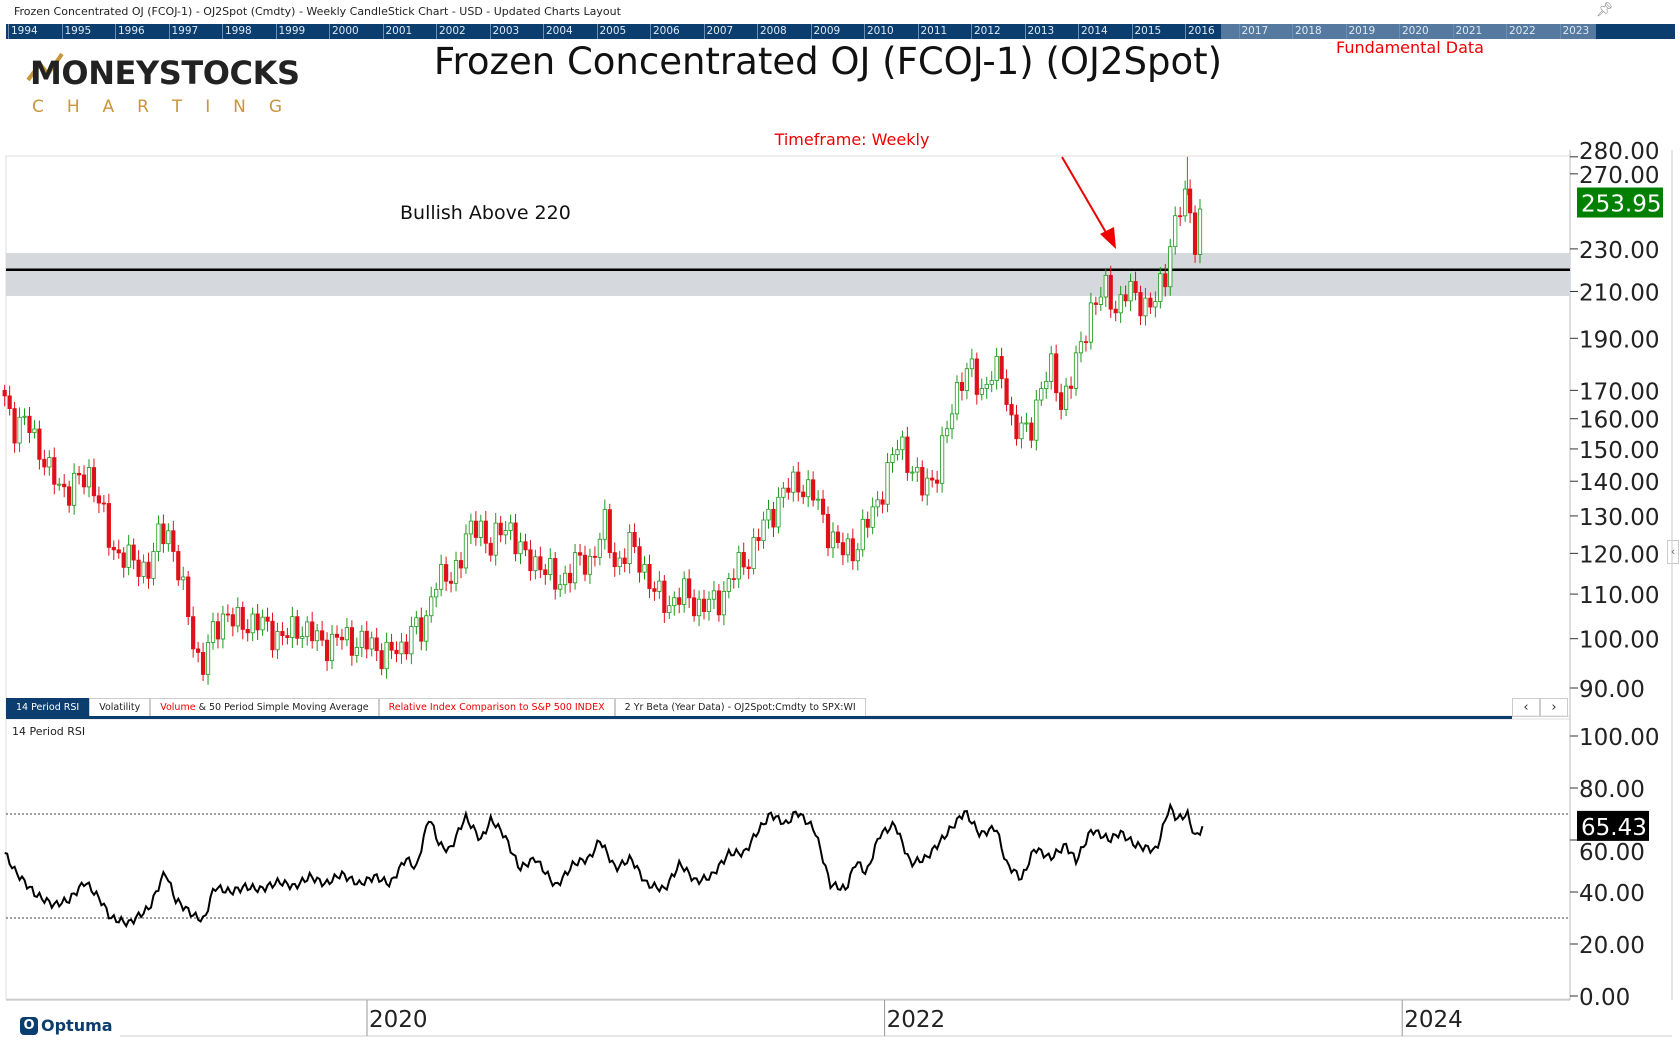  I want to click on navigator-year: 2009, so click(825, 31).